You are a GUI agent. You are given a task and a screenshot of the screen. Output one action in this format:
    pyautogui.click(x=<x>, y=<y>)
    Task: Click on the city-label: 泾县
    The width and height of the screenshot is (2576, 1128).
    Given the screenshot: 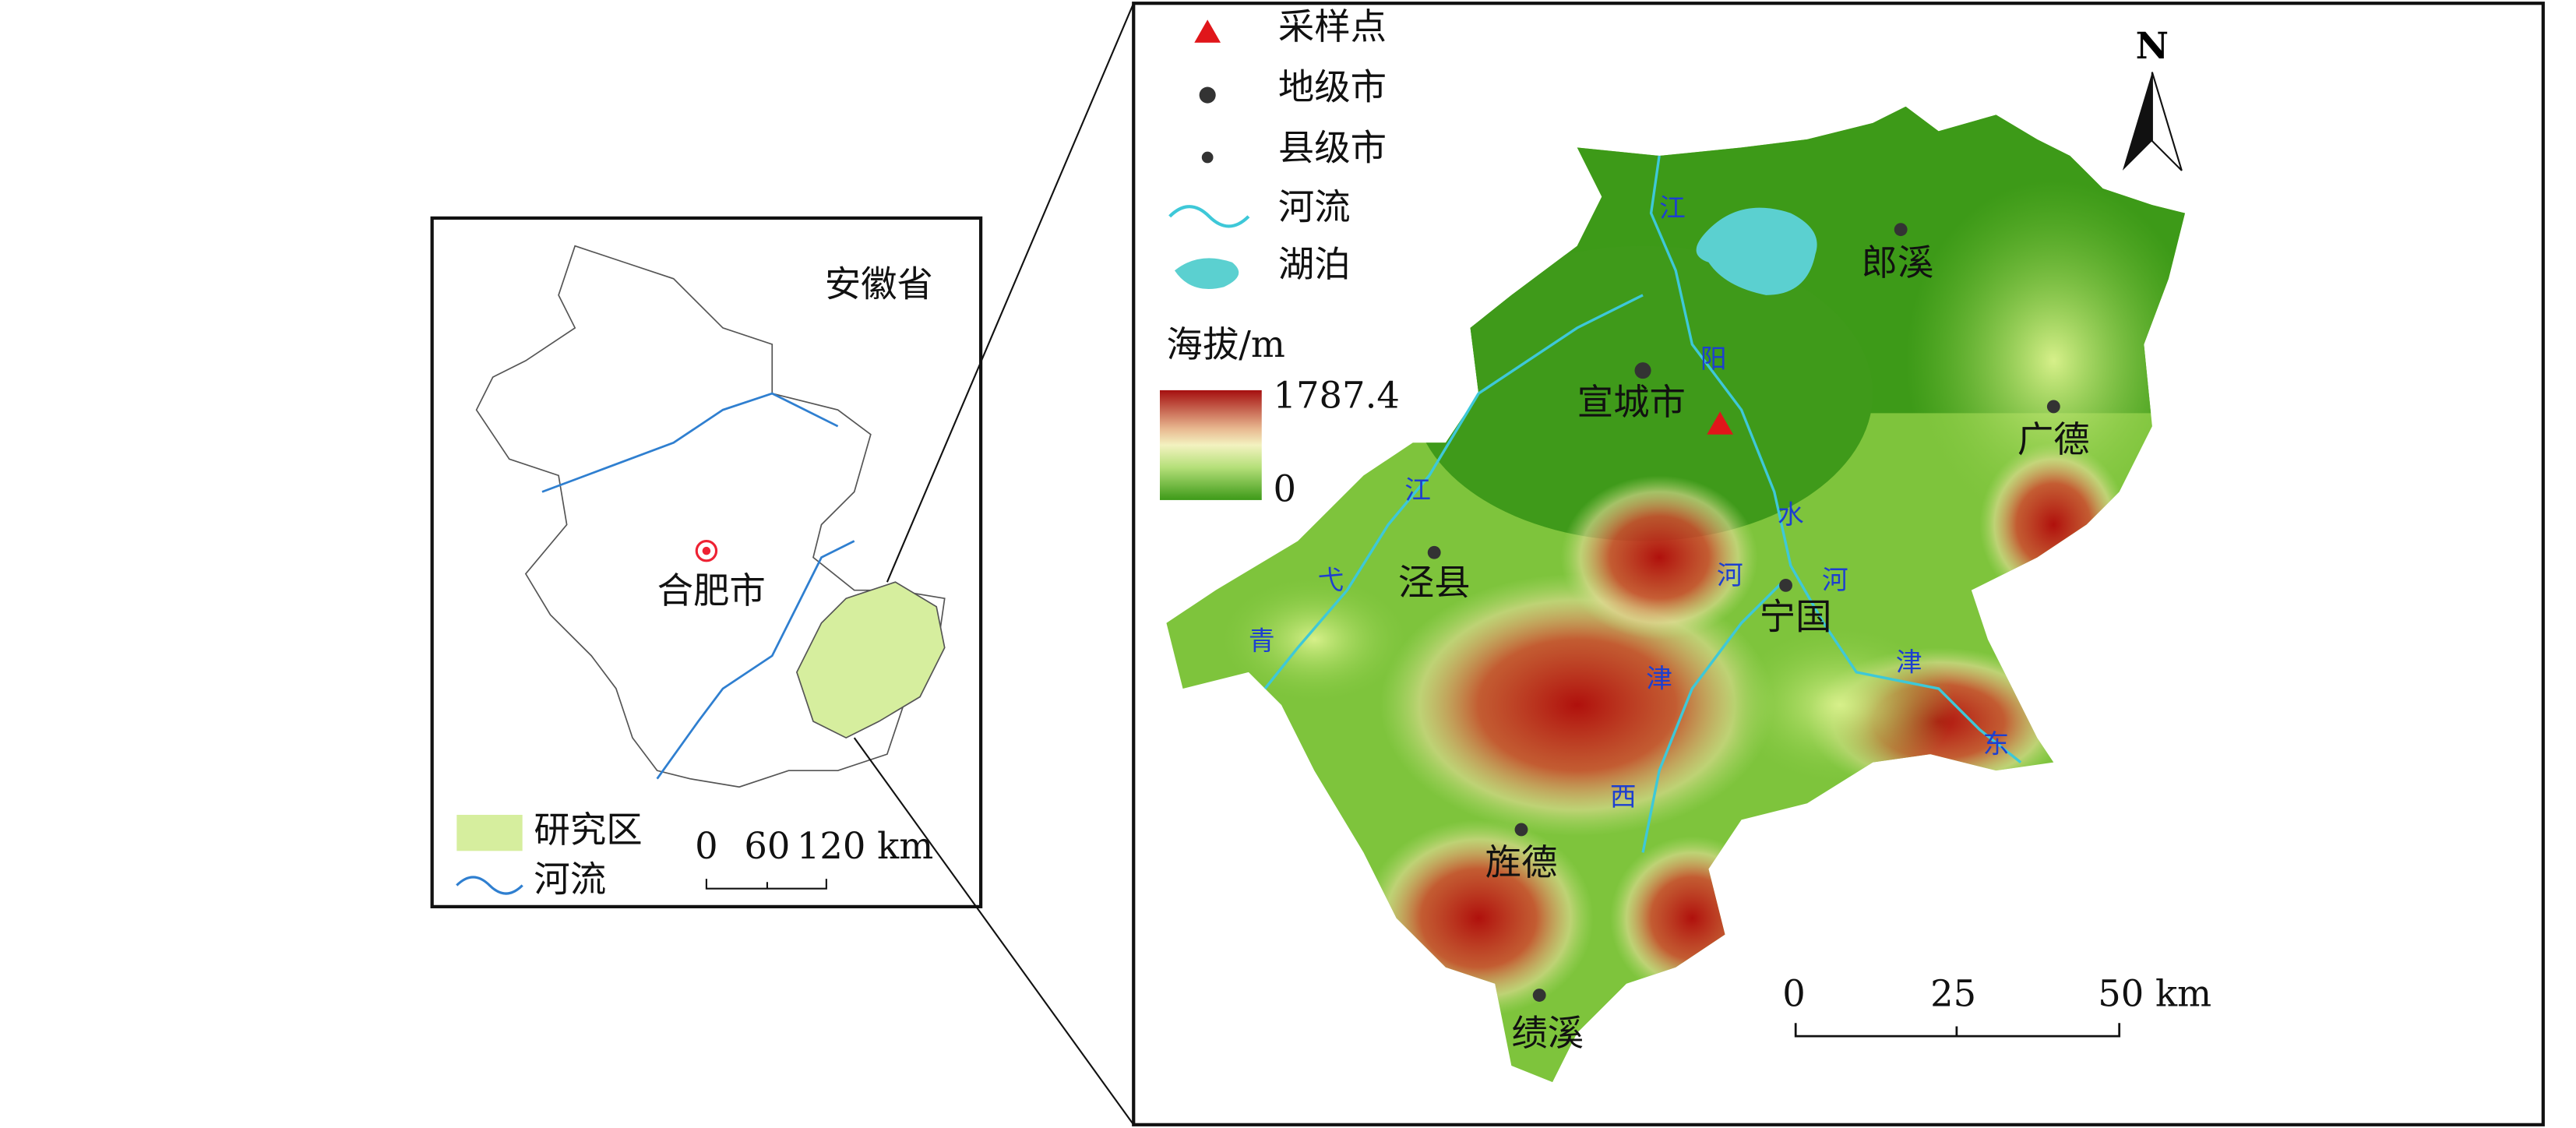 What is the action you would take?
    pyautogui.click(x=1434, y=582)
    